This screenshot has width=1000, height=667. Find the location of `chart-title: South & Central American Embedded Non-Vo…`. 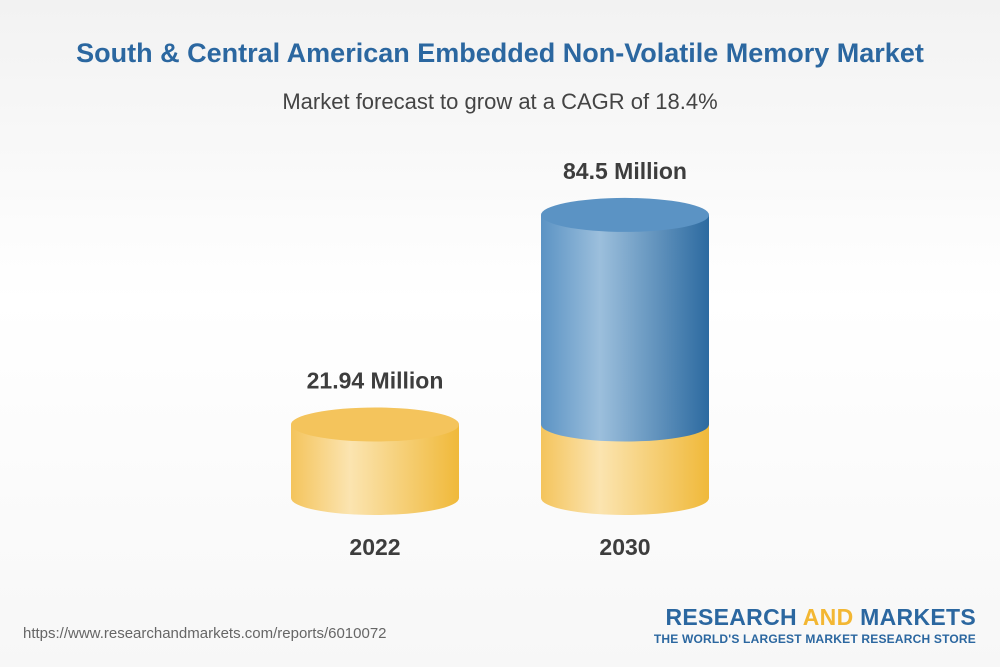

chart-title: South & Central American Embedded Non-Vo… is located at coordinates (500, 53).